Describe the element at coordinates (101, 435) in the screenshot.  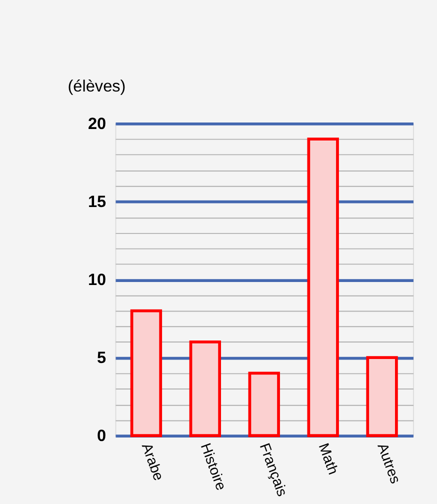
I see `y-tick-label: 0` at that location.